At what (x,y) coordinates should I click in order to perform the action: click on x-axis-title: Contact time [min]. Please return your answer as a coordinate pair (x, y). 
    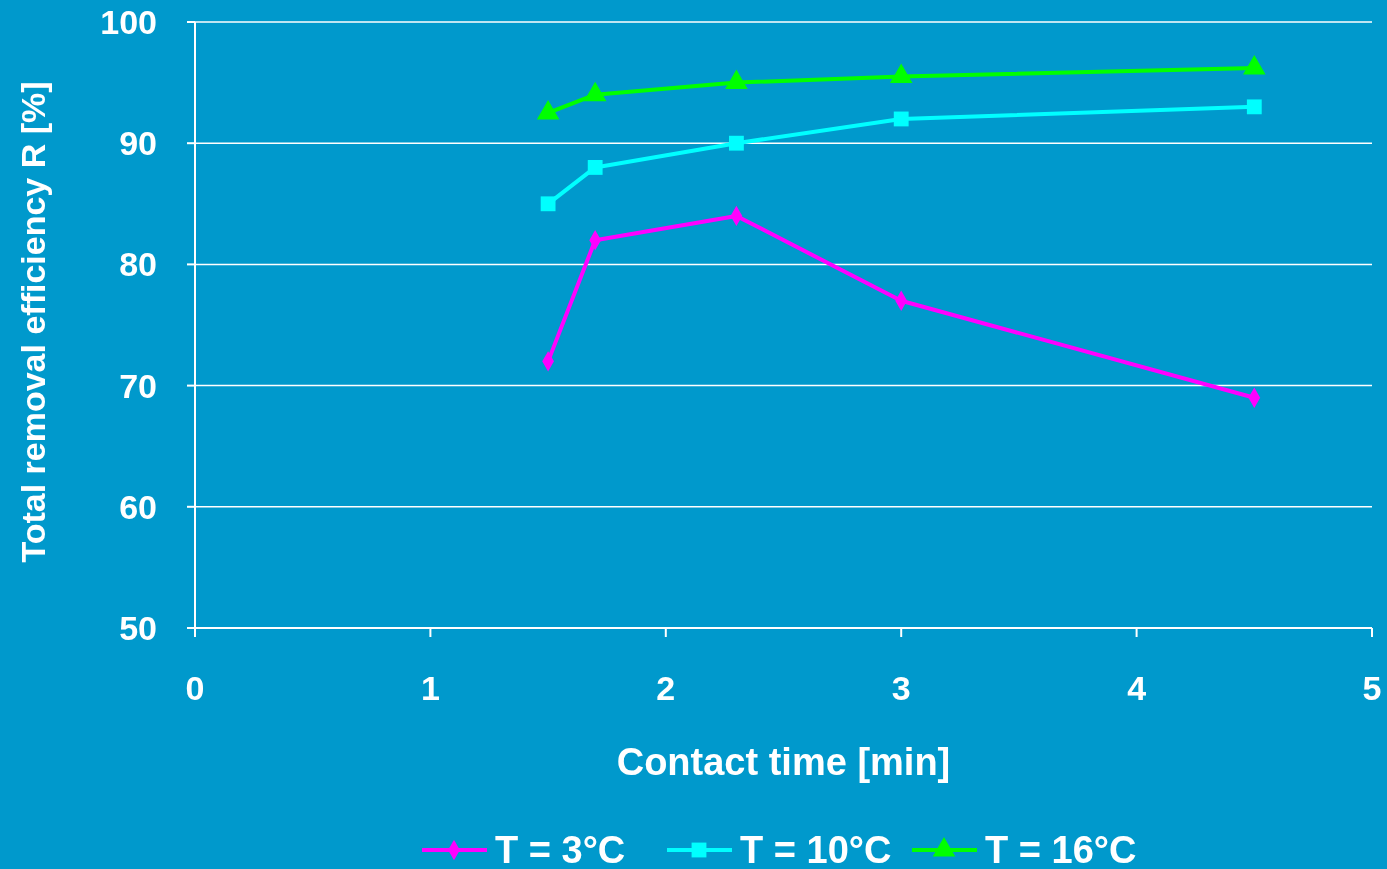
    Looking at the image, I should click on (783, 762).